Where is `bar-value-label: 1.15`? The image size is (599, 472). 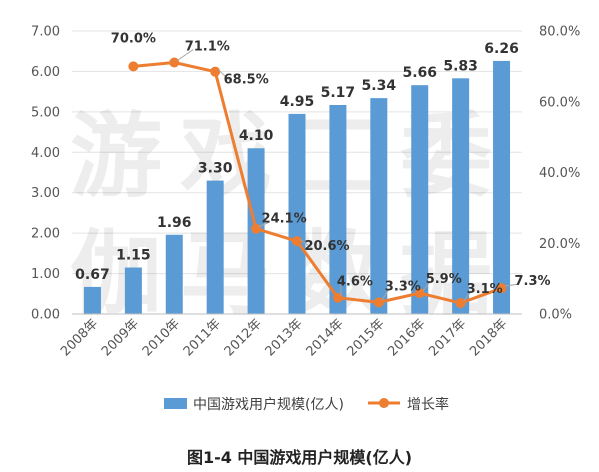
bar-value-label: 1.15 is located at coordinates (133, 256).